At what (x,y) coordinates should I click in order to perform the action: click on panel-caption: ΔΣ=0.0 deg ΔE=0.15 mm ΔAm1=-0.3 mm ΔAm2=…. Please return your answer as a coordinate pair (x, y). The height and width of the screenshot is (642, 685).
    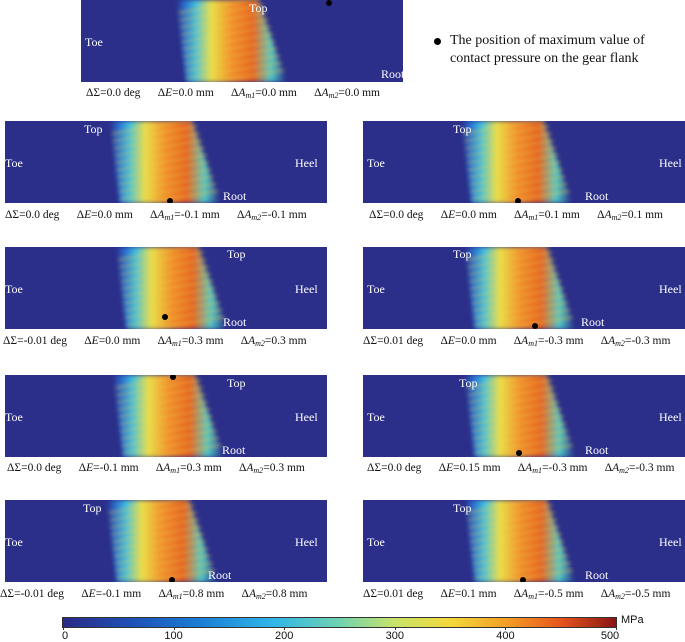
    Looking at the image, I should click on (520, 469).